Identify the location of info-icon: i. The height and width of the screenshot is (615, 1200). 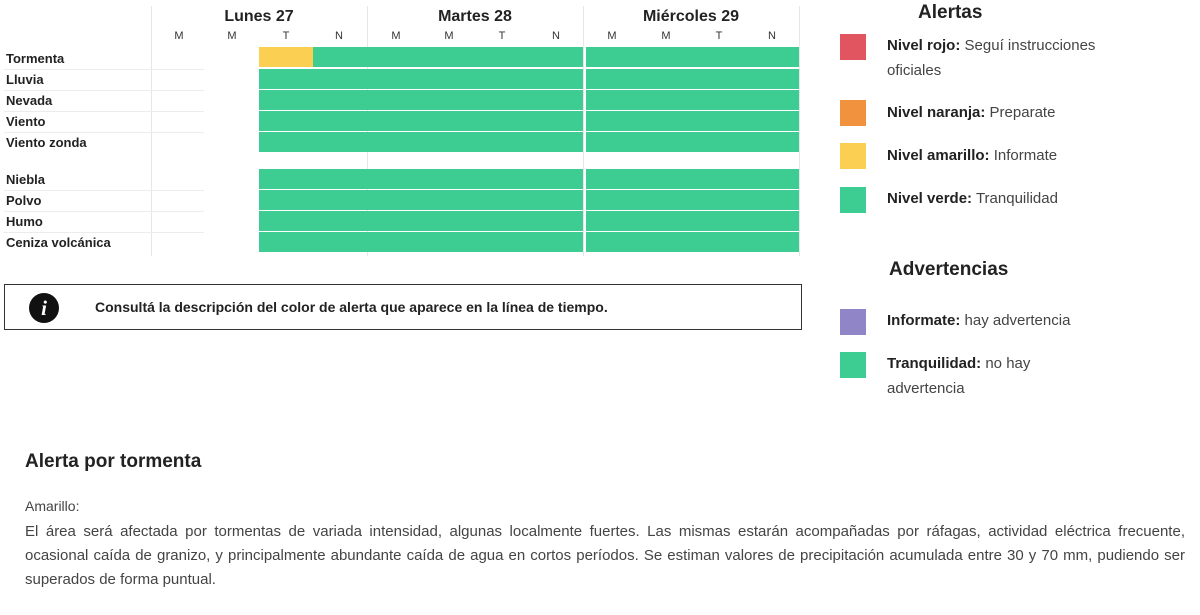
(44, 308).